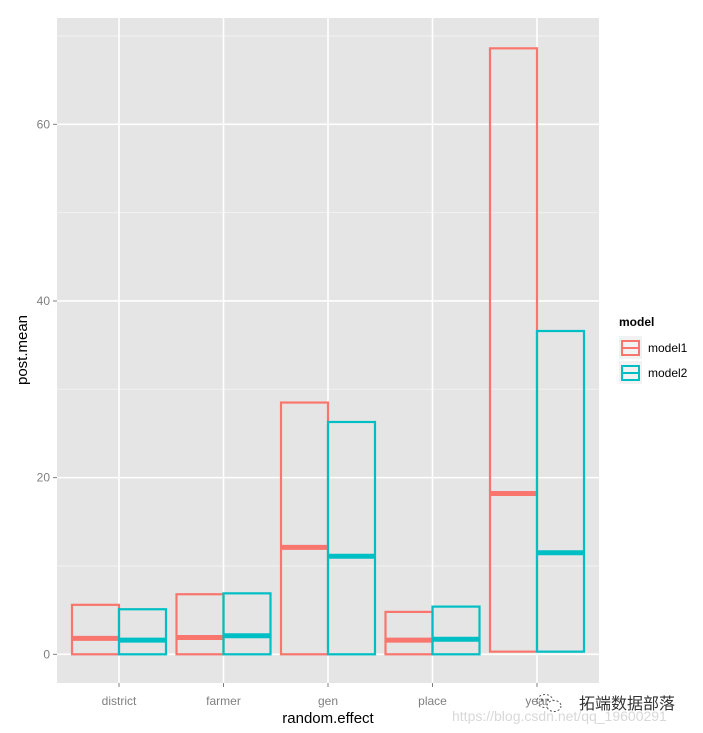  Describe the element at coordinates (559, 716) in the screenshot. I see `watermark-url: https://blog.csdn.net/qq_19600291` at that location.